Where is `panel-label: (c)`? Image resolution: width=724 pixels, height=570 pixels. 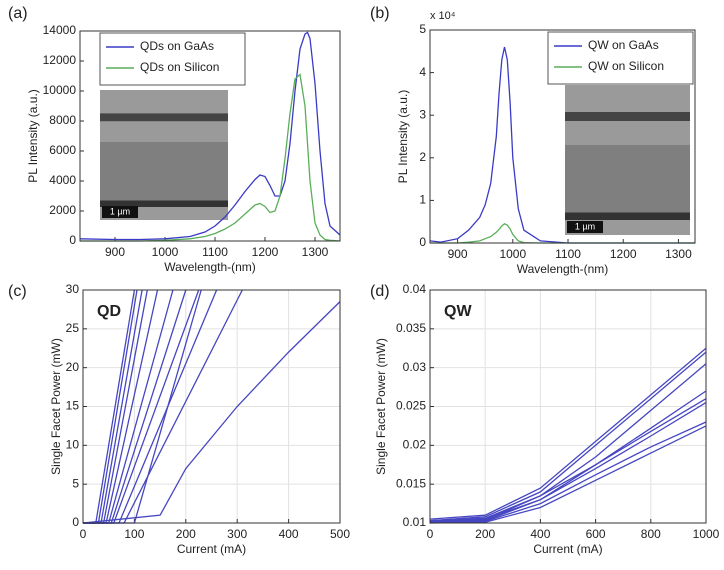 panel-label: (c) is located at coordinates (17, 291).